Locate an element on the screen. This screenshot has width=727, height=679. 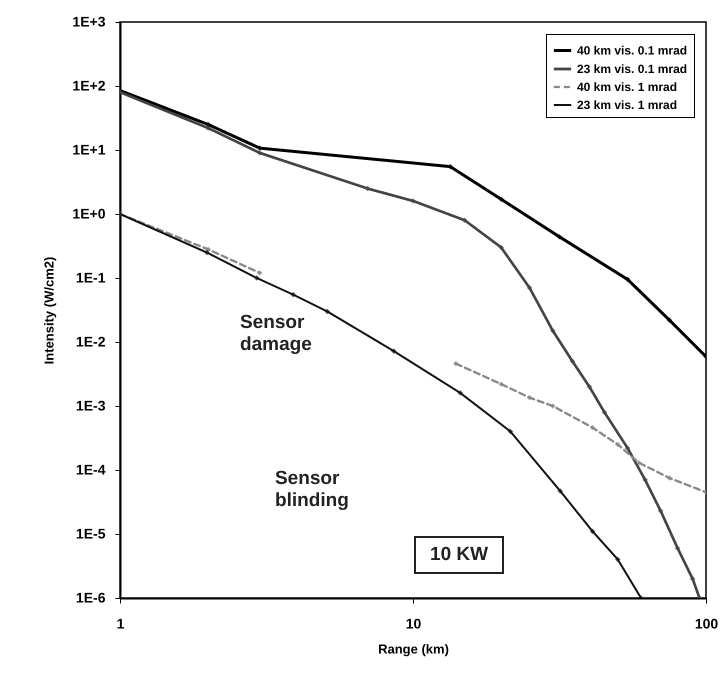
y-tick-label: 1E-3 is located at coordinates (91, 406).